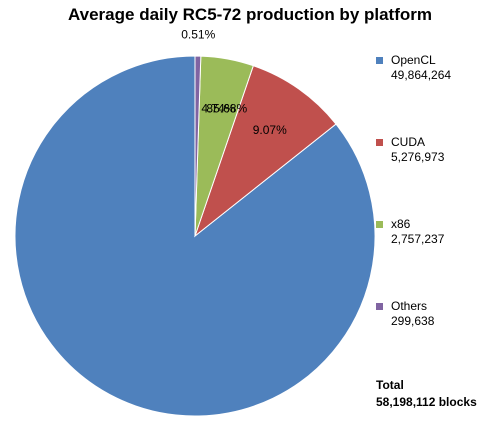 Image resolution: width=500 pixels, height=422 pixels. What do you see at coordinates (379, 224) in the screenshot?
I see `legend-swatch-x86` at bounding box center [379, 224].